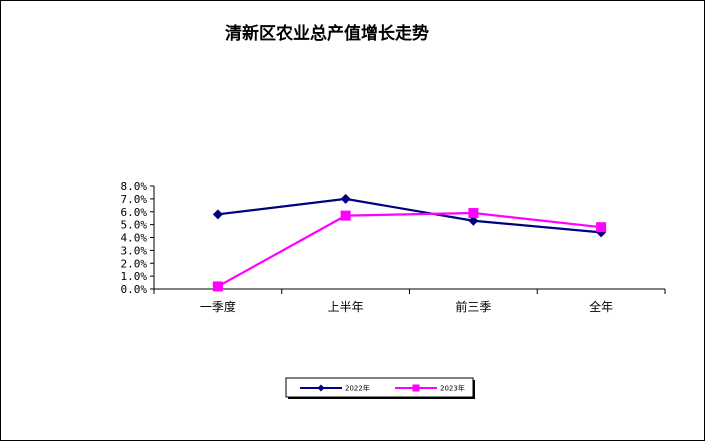 The height and width of the screenshot is (441, 705). What do you see at coordinates (346, 307) in the screenshot?
I see `x-category-label: 上半年` at bounding box center [346, 307].